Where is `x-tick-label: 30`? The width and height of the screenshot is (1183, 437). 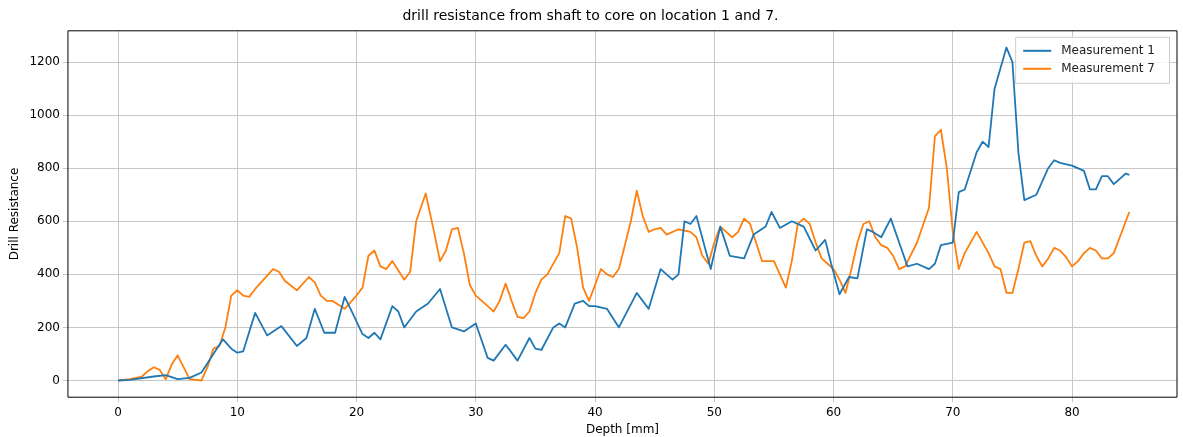
x-tick-label: 30 is located at coordinates (476, 411).